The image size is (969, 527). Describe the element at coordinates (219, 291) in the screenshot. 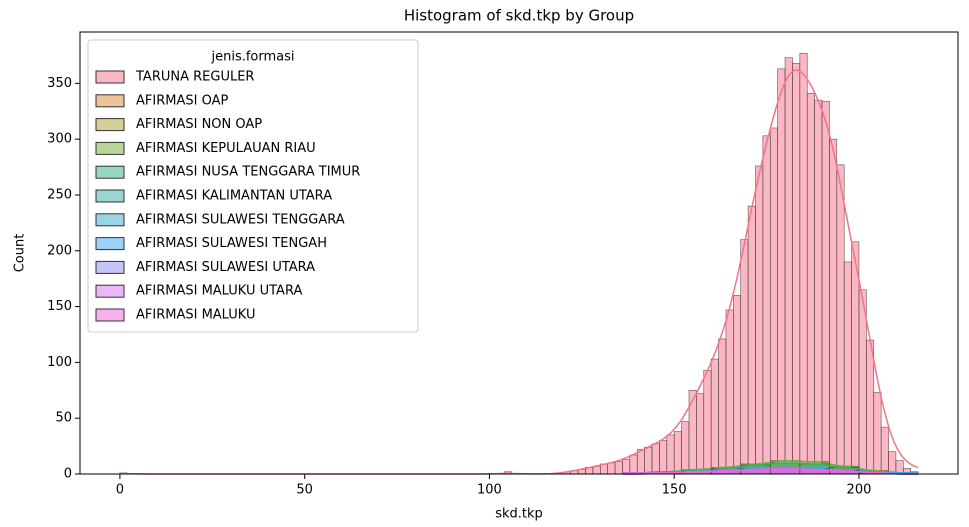

I see `legend-label: AFIRMASI MALUKU UTARA` at that location.